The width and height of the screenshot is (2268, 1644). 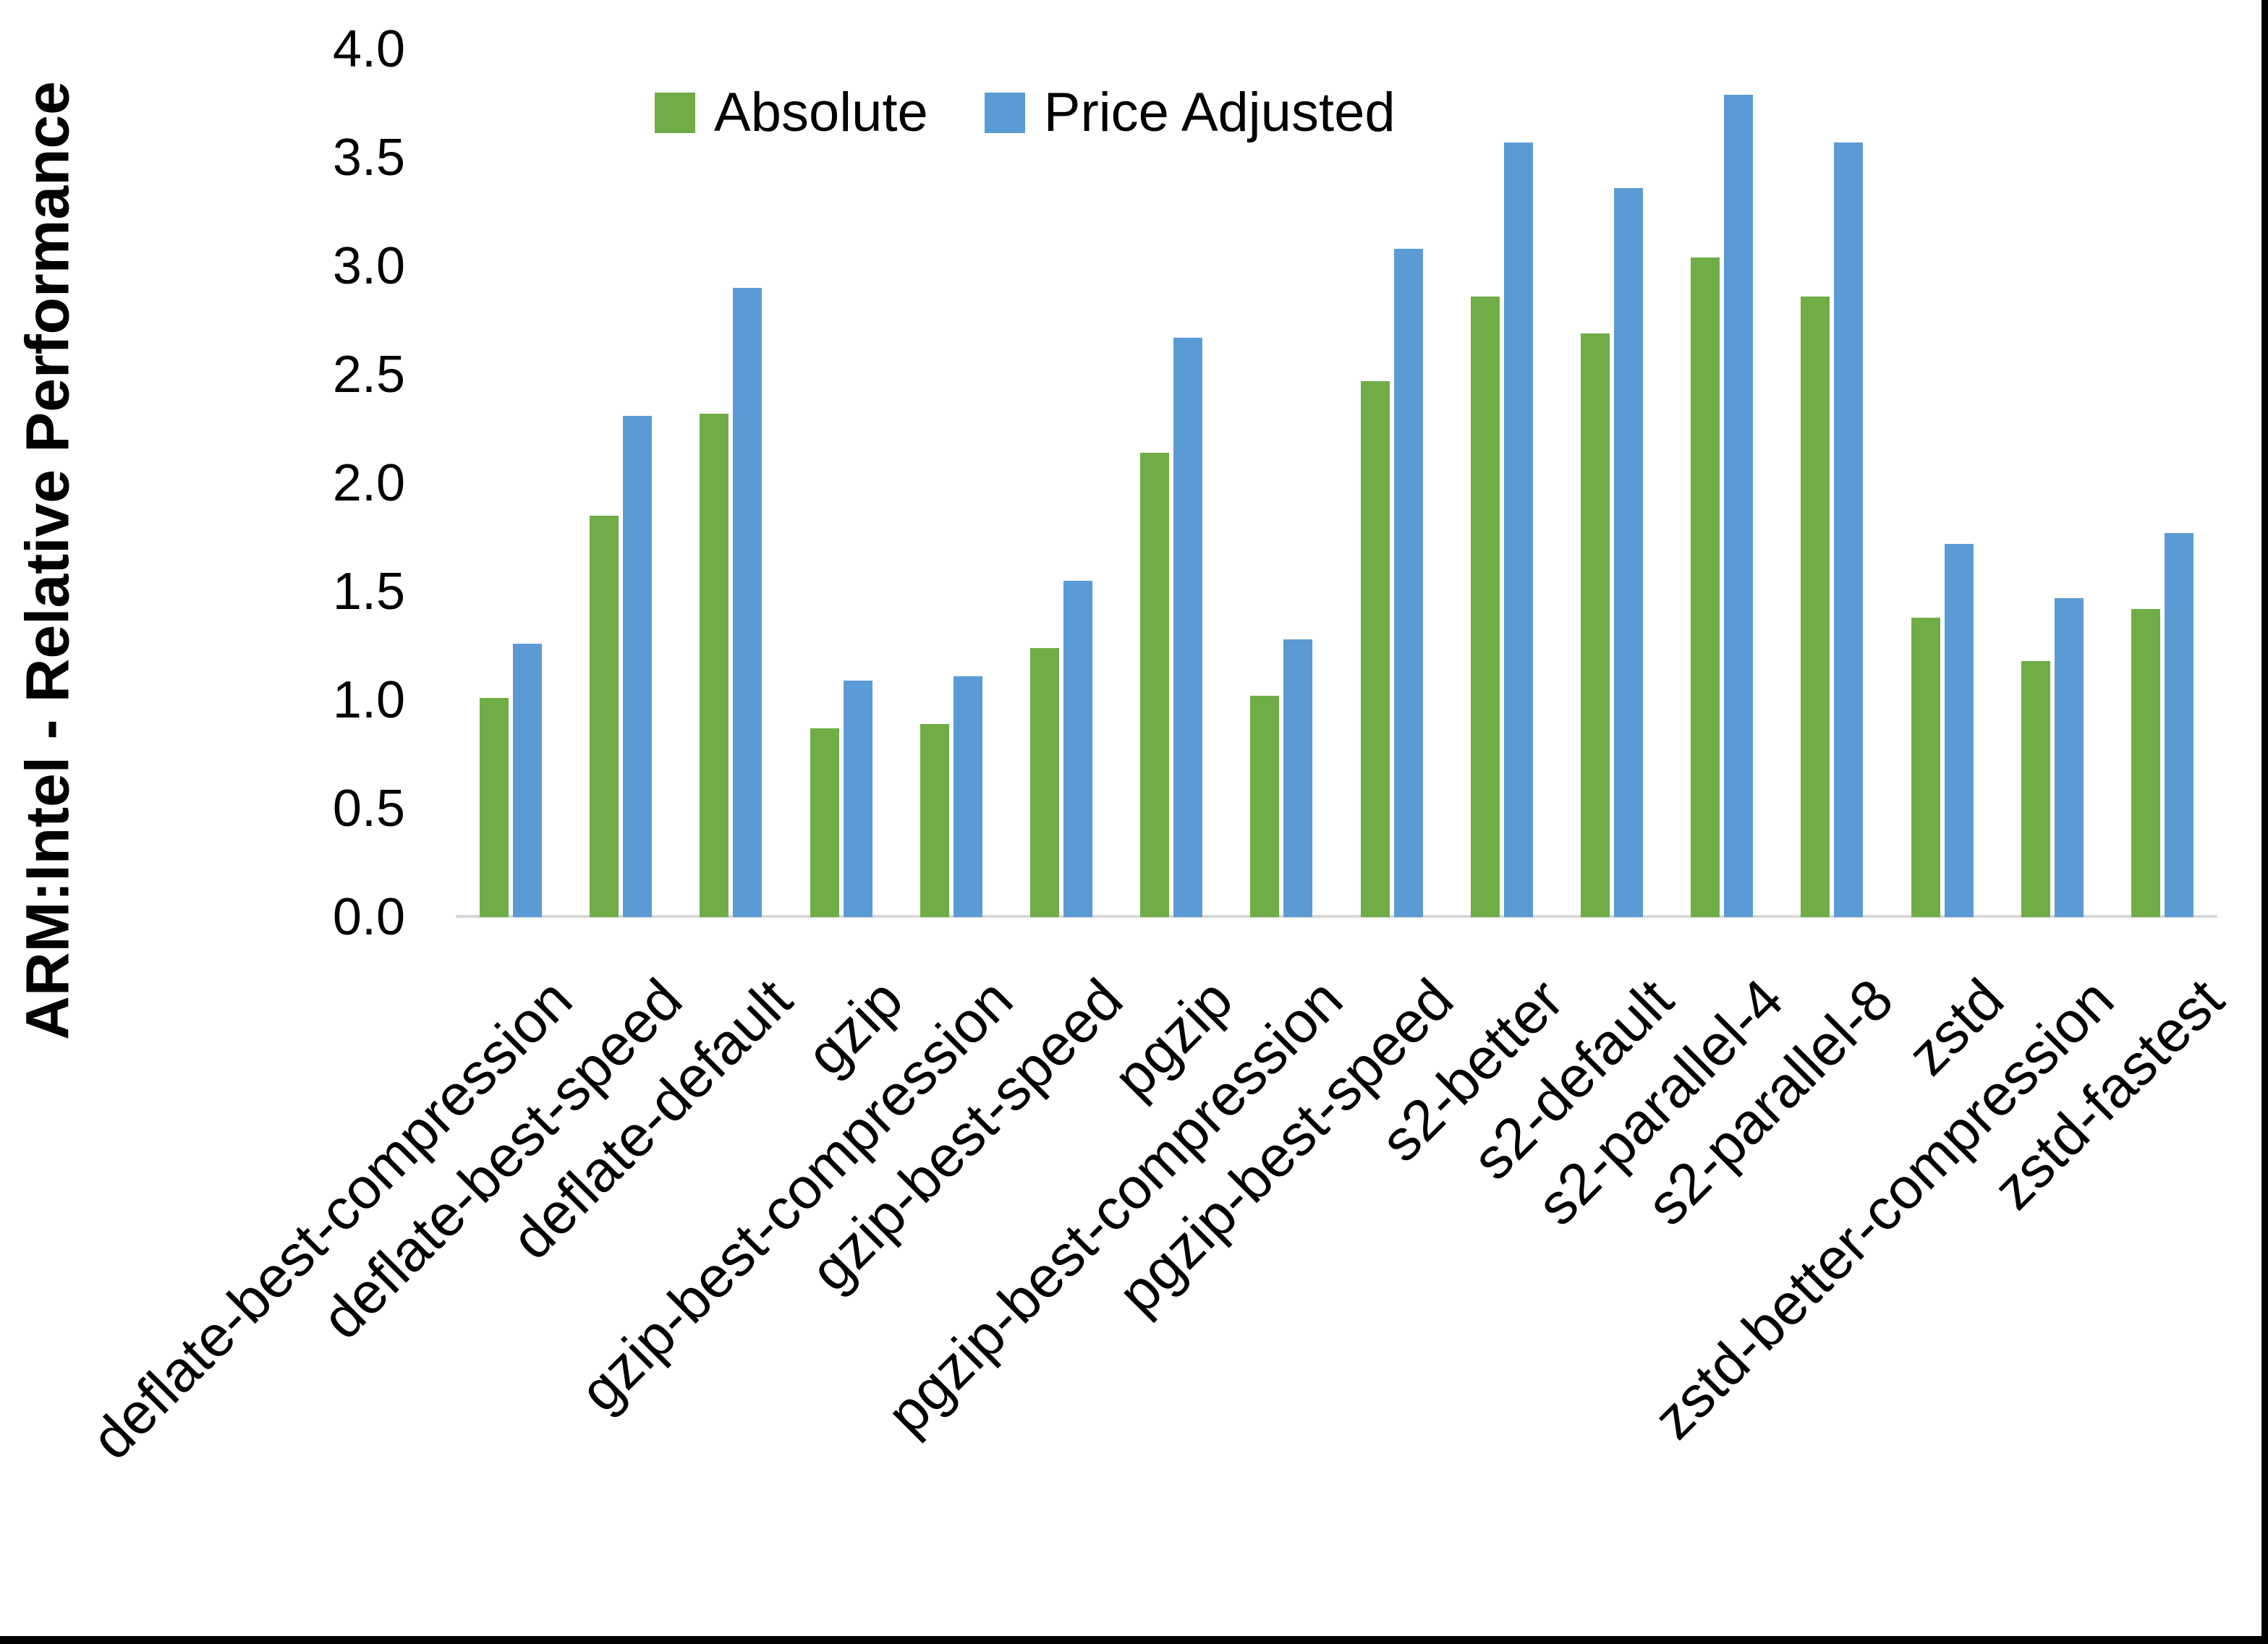 What do you see at coordinates (368, 483) in the screenshot?
I see `y-tick-label-2.0: 2.0` at bounding box center [368, 483].